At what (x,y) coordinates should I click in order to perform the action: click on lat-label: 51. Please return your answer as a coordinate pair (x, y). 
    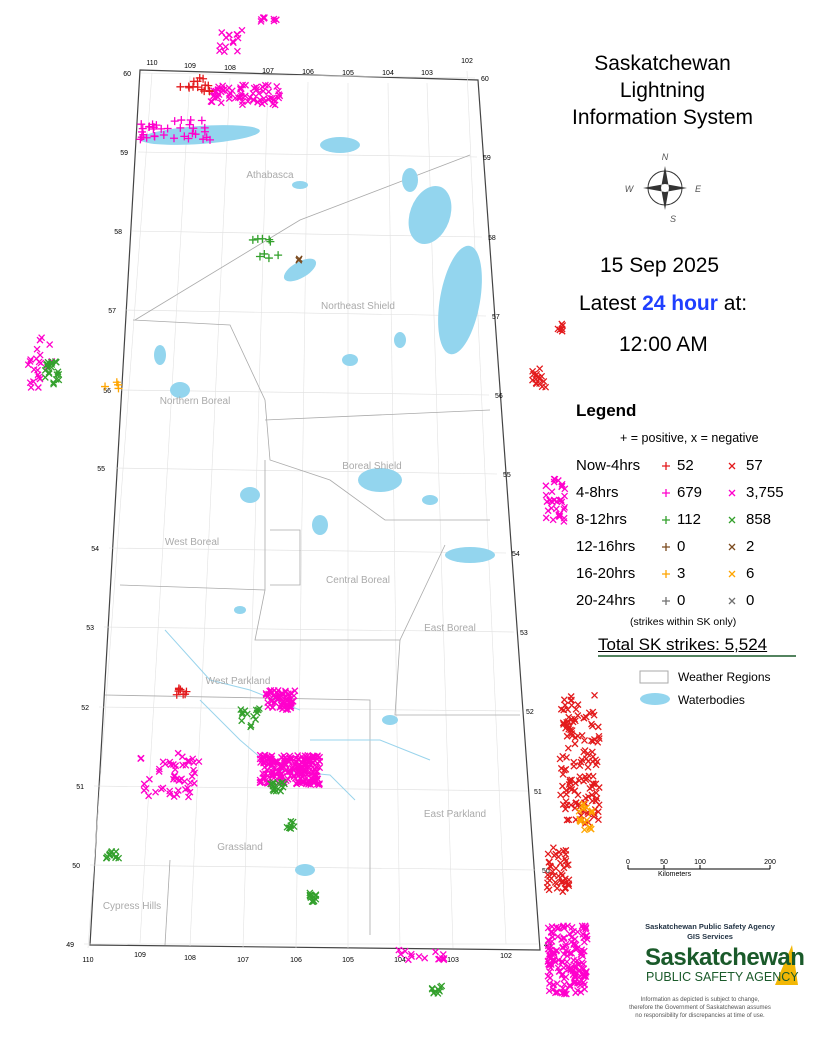
    Looking at the image, I should click on (538, 792).